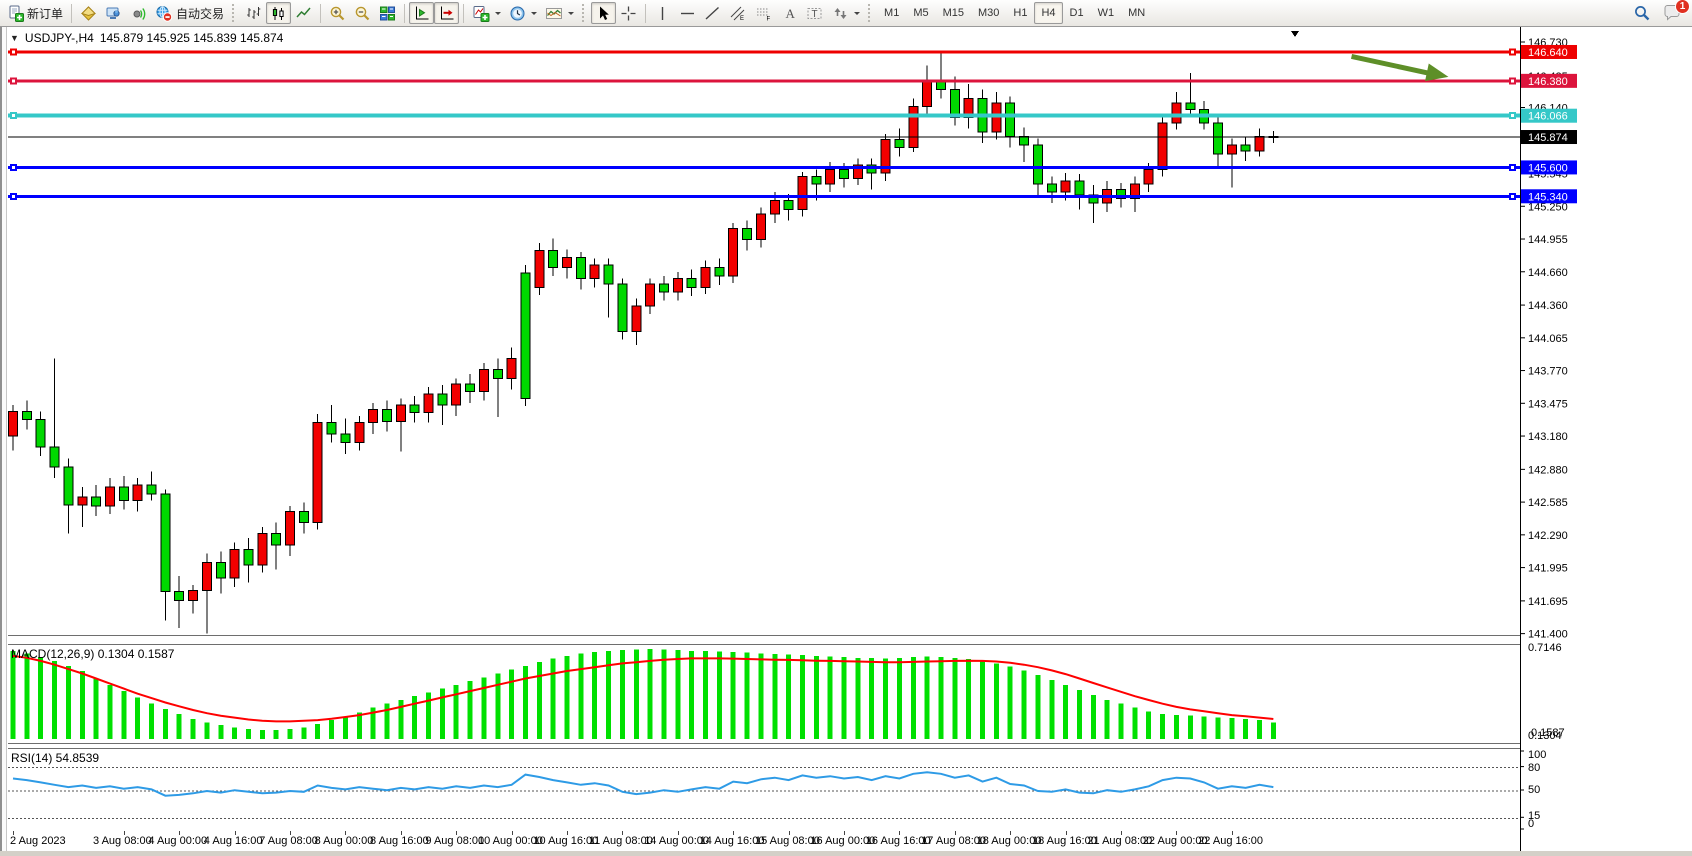  Describe the element at coordinates (1548, 635) in the screenshot. I see `svg-text: 141.400` at that location.